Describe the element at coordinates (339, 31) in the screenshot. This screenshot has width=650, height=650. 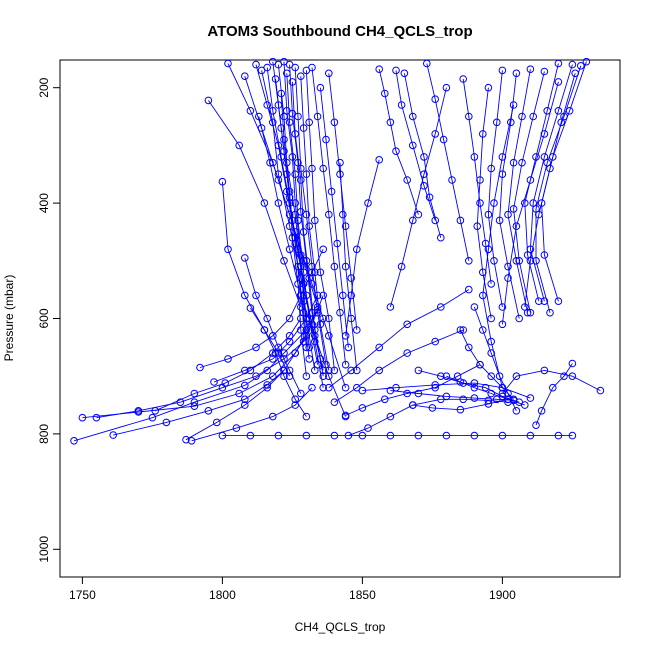
I see `chart-title: ATOM3 Southbound CH4_QCLS_trop` at that location.